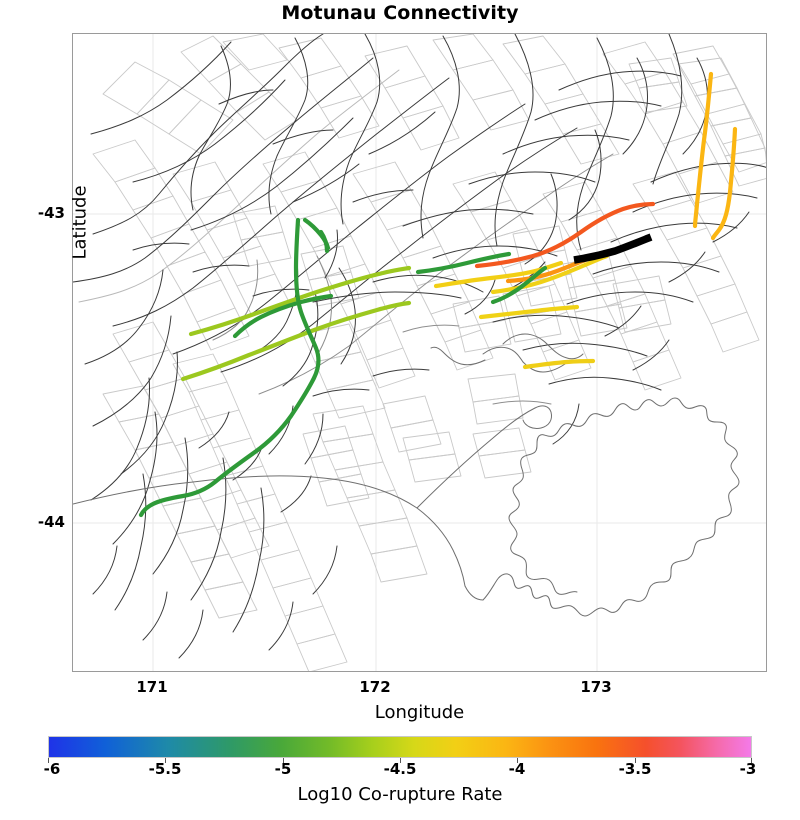 The image size is (800, 820). What do you see at coordinates (517, 769) in the screenshot?
I see `colorbar-label-4: -4` at bounding box center [517, 769].